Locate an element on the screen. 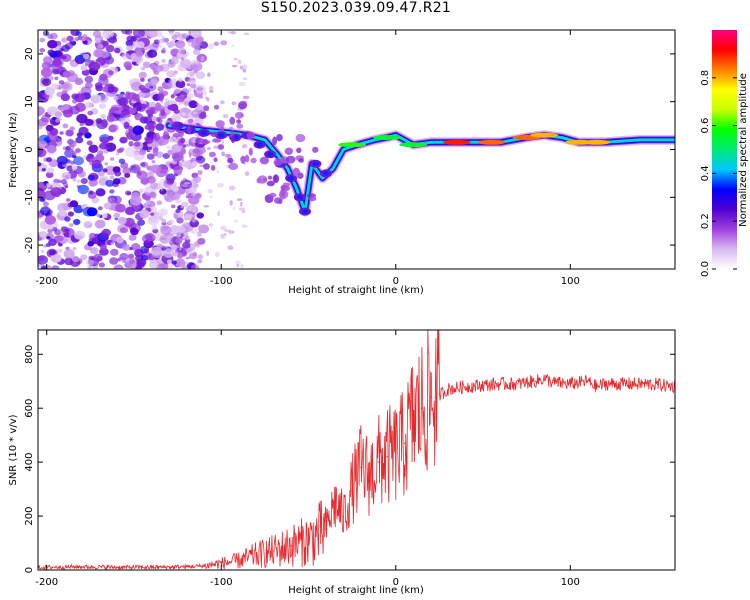 The width and height of the screenshot is (750, 600). colorbar-tick-label: 0.6 is located at coordinates (705, 126).